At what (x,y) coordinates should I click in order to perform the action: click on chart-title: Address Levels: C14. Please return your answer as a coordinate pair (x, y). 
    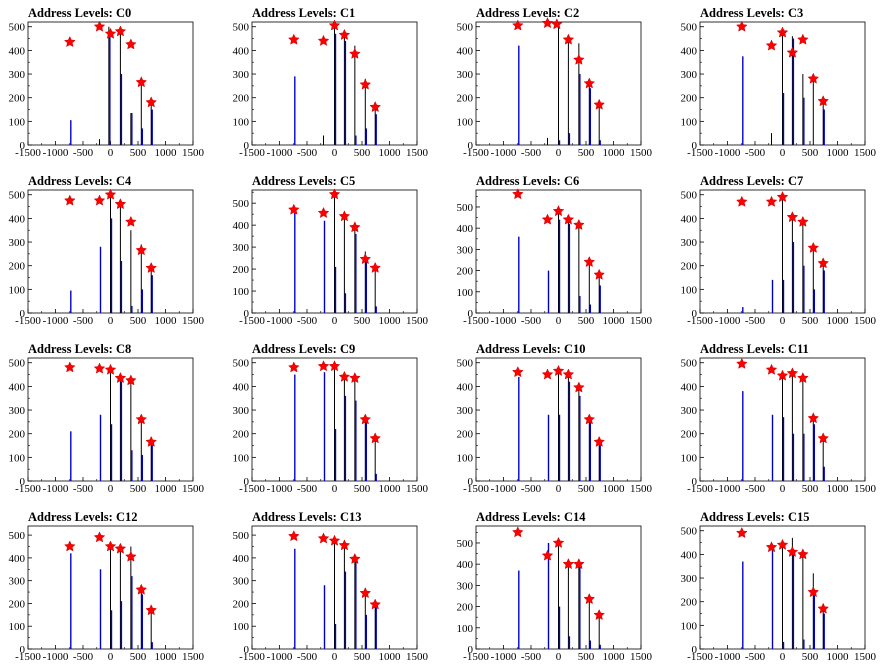
    Looking at the image, I should click on (531, 517).